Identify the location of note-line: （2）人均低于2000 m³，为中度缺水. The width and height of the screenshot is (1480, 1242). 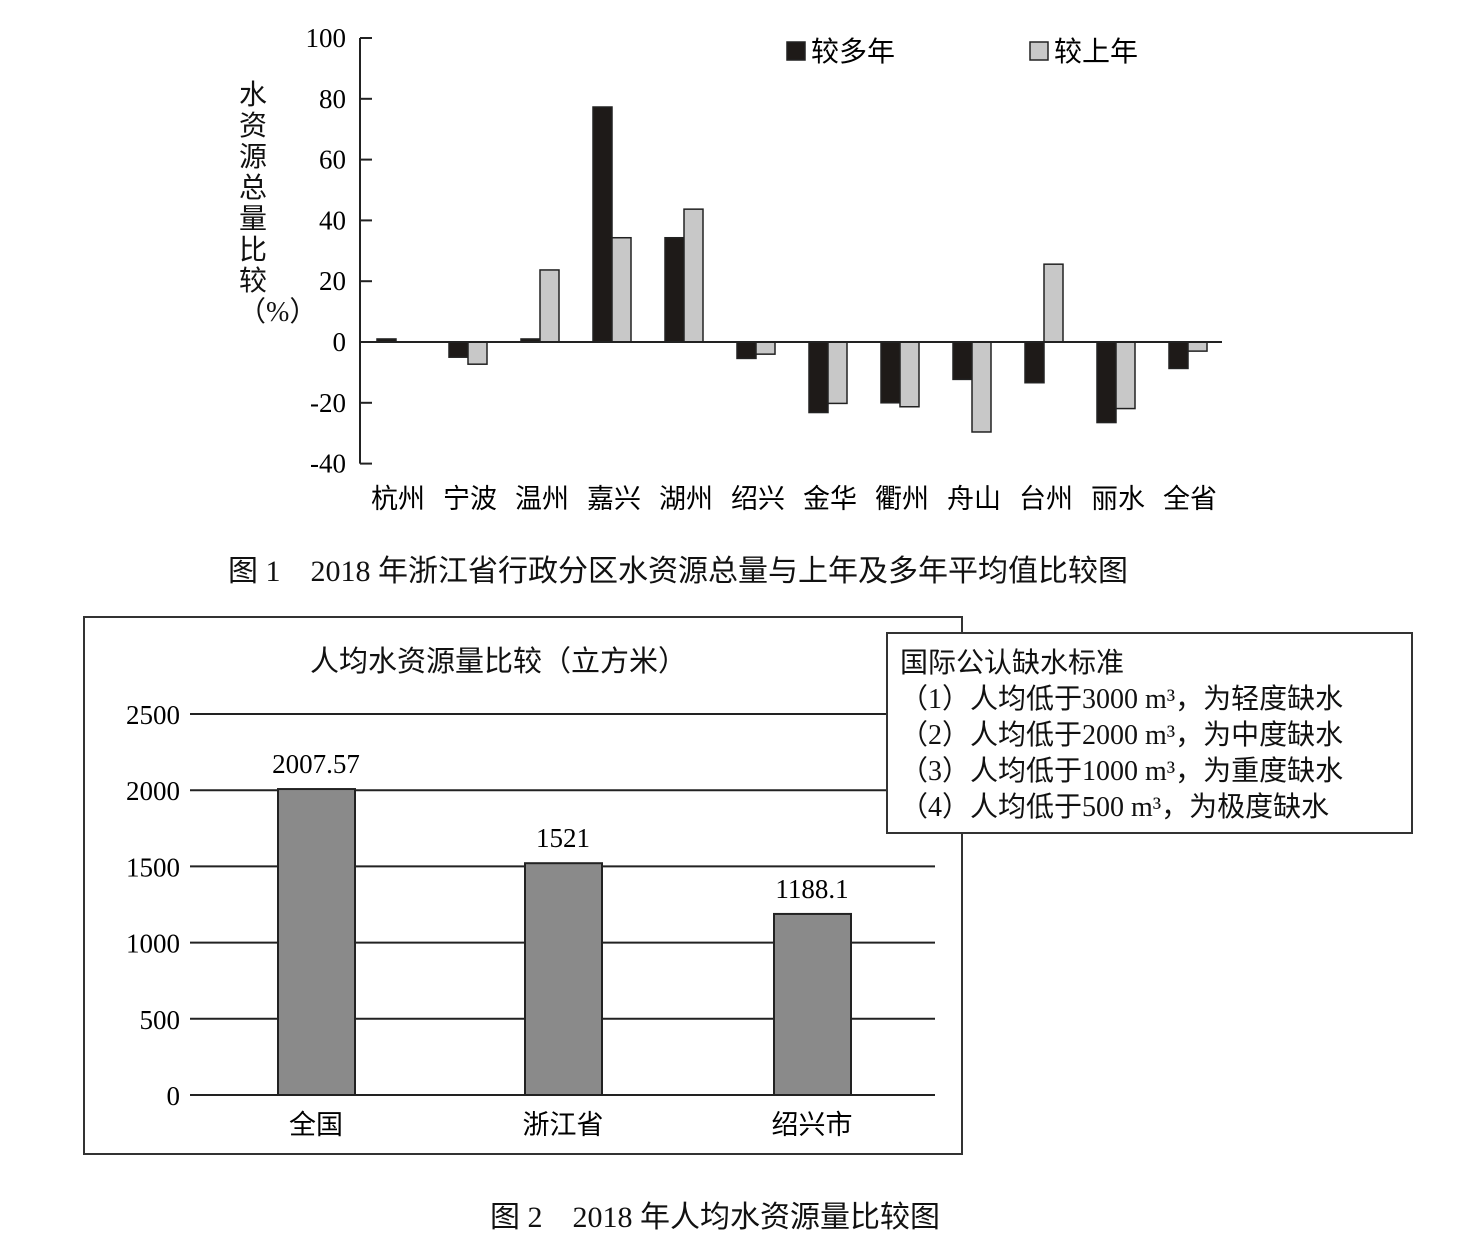
(1122, 735).